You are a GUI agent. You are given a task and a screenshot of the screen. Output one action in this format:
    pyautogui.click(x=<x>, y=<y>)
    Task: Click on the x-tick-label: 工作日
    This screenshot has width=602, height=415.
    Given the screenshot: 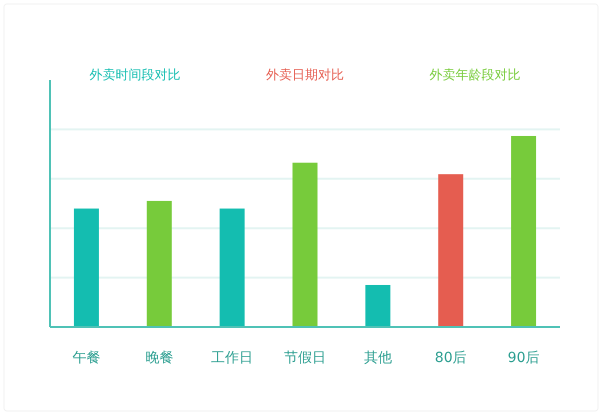 What is the action you would take?
    pyautogui.click(x=232, y=358)
    